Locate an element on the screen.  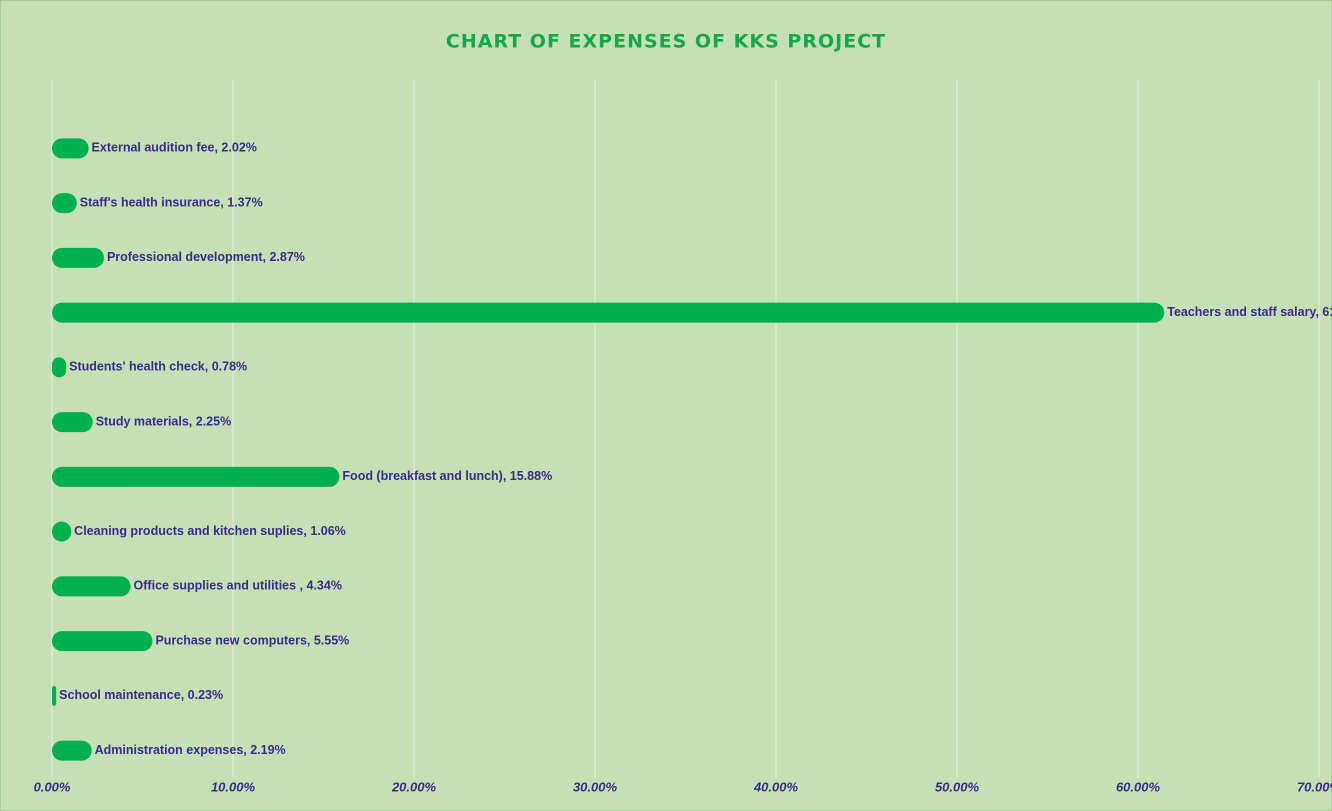
data-label: Teachers and staff salary, 61.45% is located at coordinates (1249, 312).